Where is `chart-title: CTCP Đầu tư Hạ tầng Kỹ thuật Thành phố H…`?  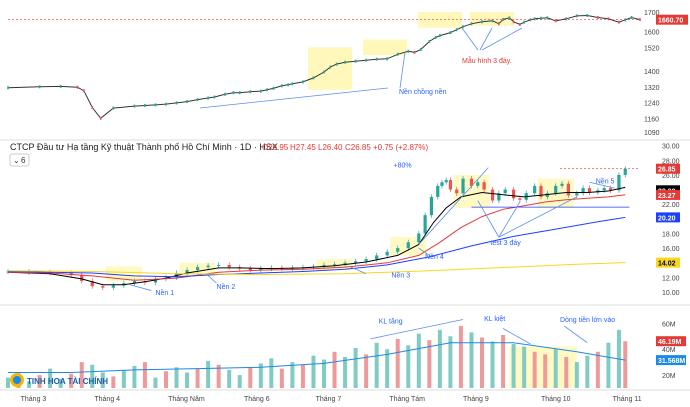
chart-title: CTCP Đầu tư Hạ tầng Kỹ thuật Thành phố H… is located at coordinates (144, 147).